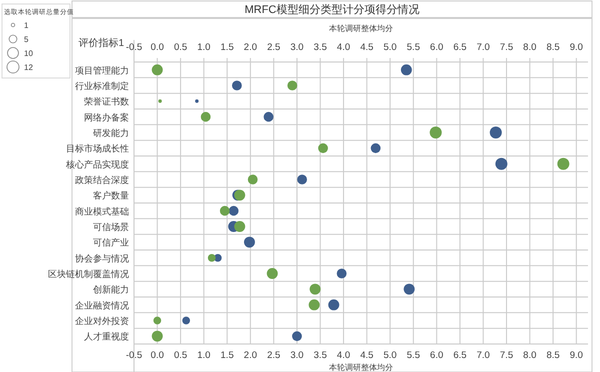  What do you see at coordinates (203, 355) in the screenshot?
I see `x-tick-label: 1.0` at bounding box center [203, 355].